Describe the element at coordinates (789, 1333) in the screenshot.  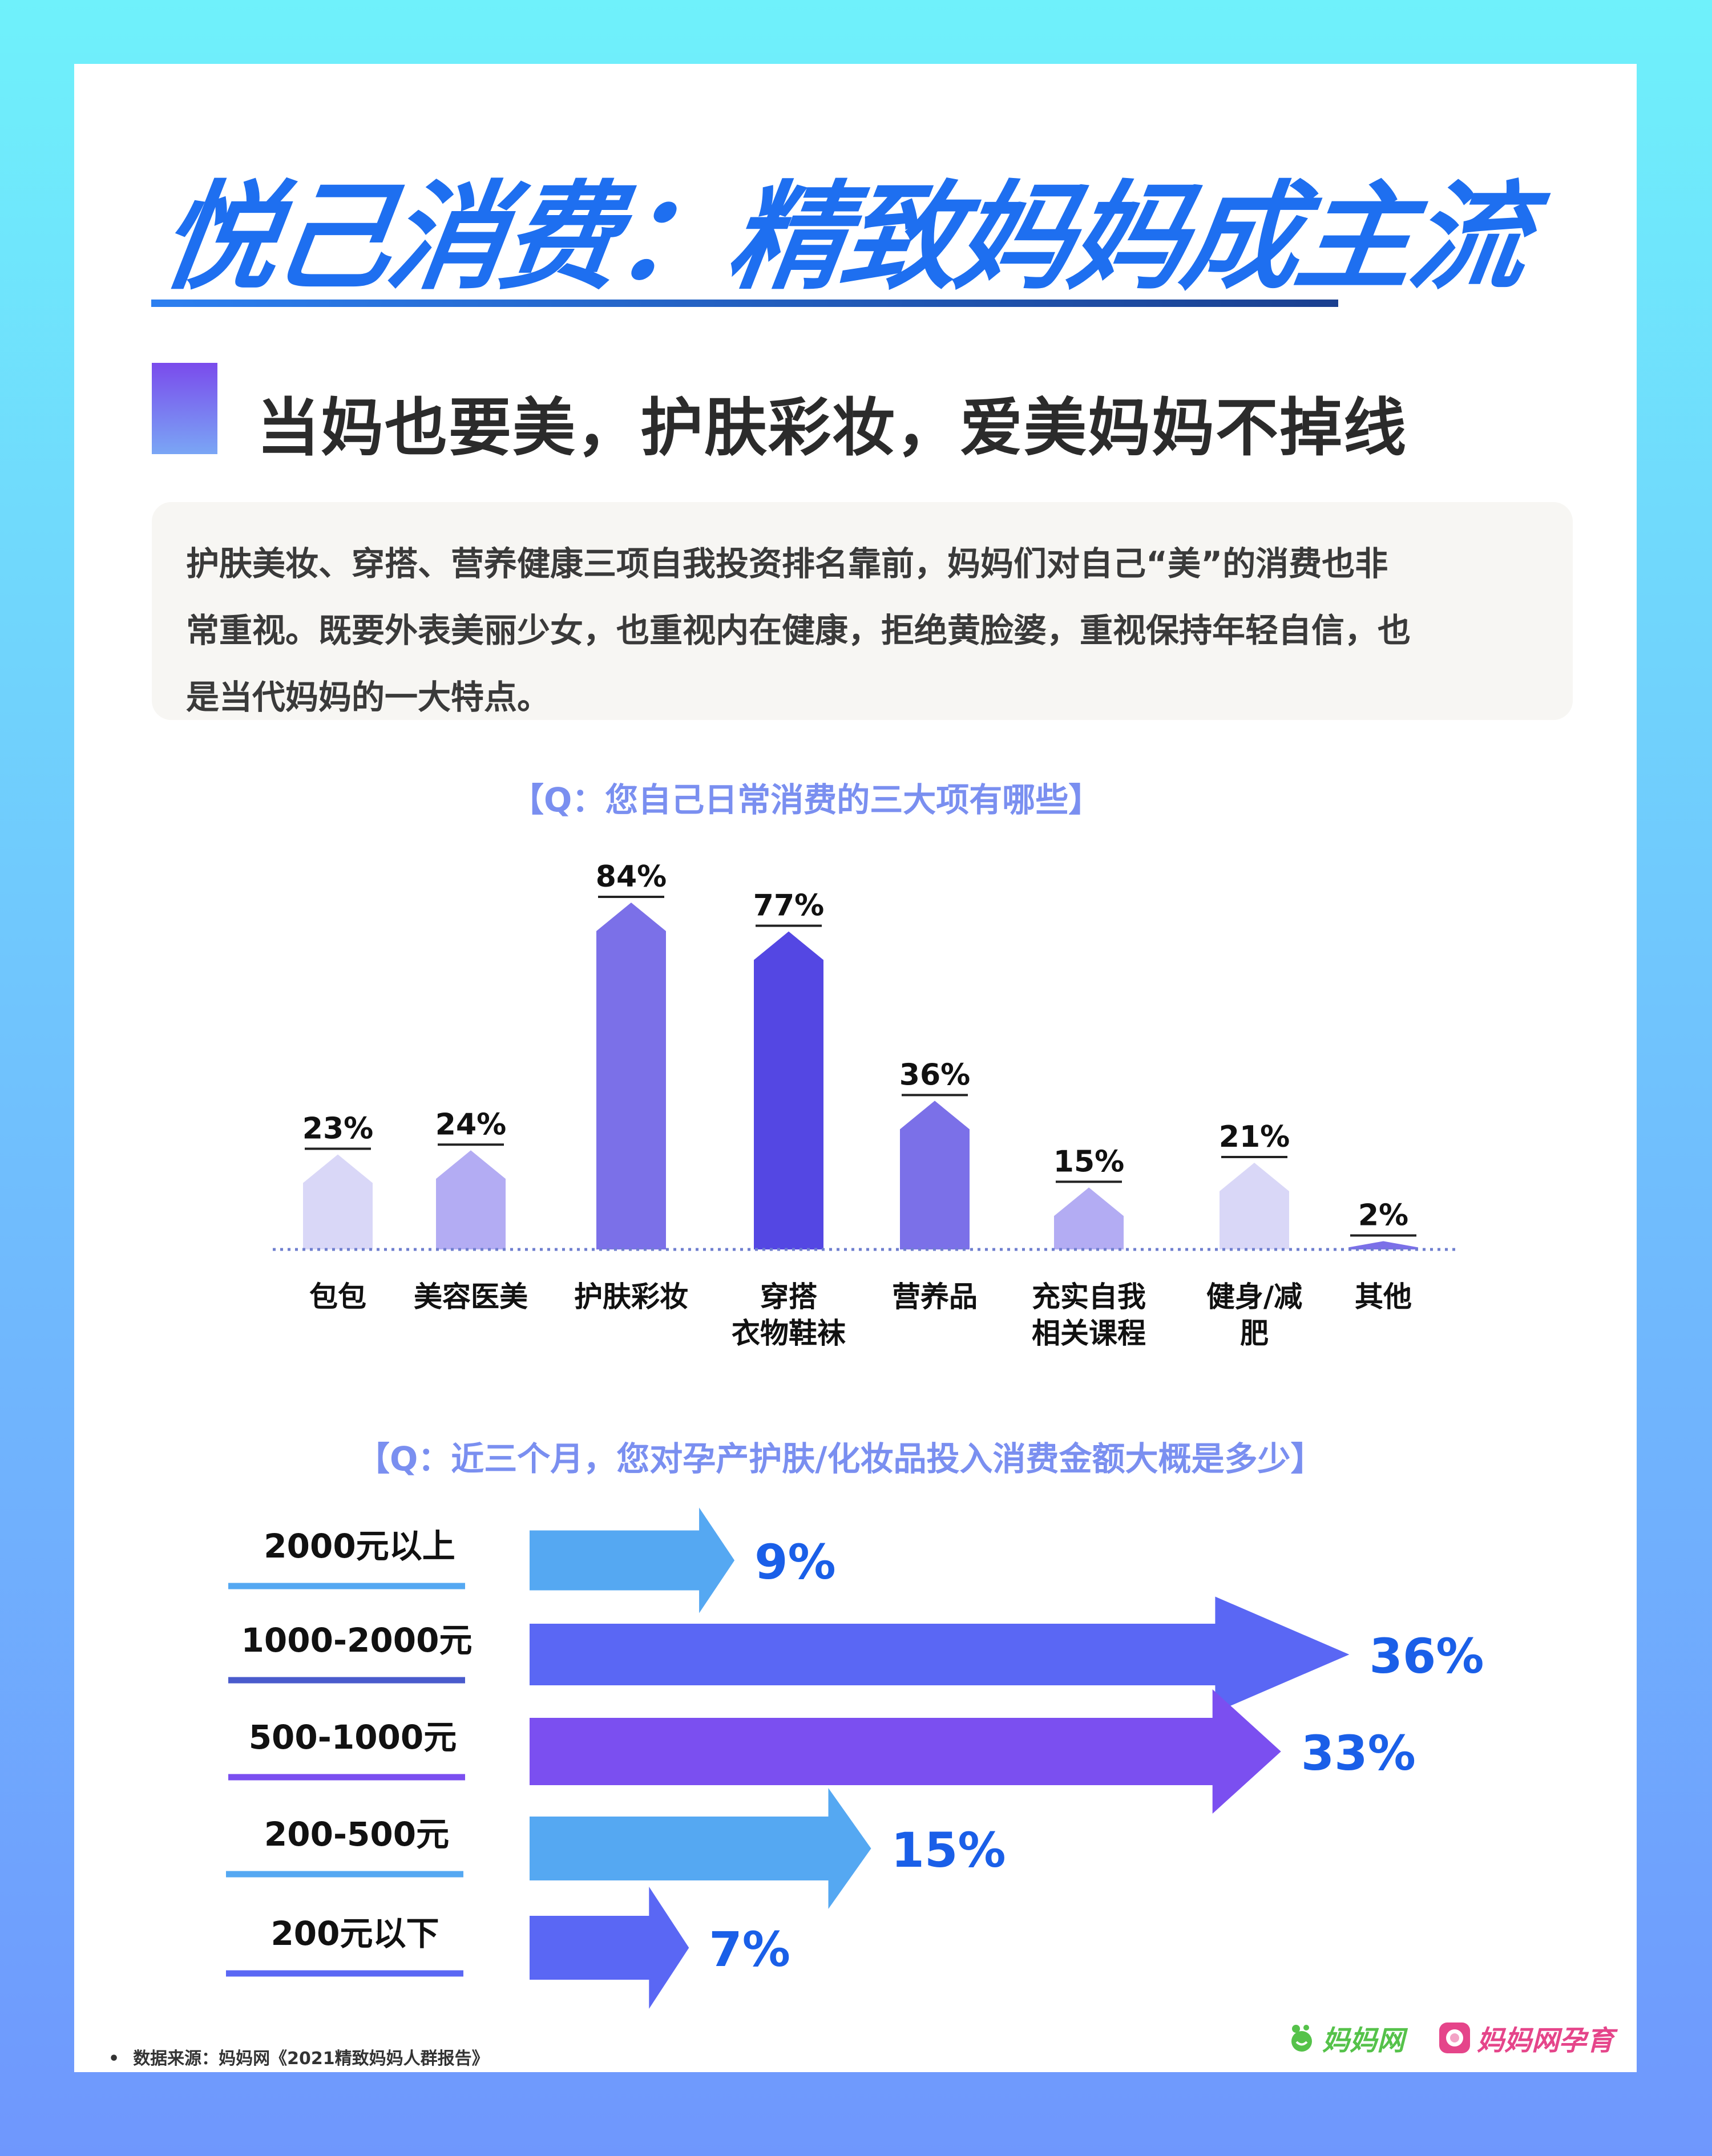
I see `category-label: 衣物鞋袜` at that location.